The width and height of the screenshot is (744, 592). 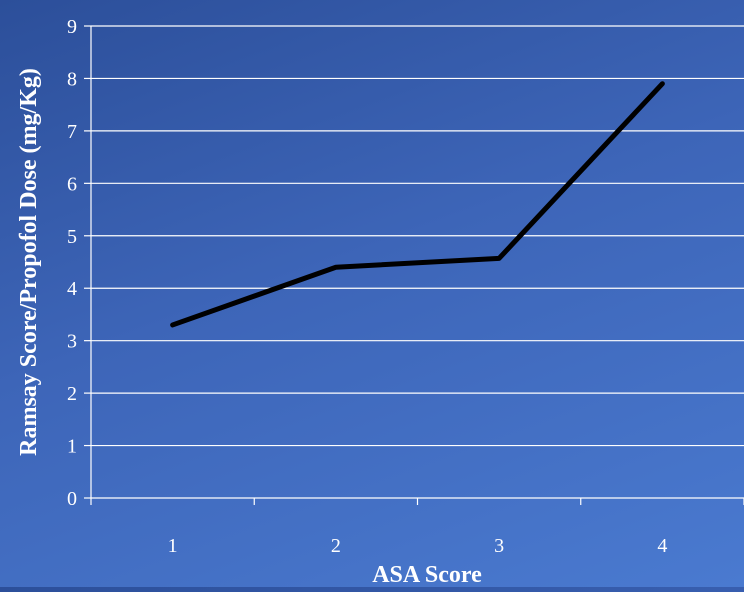 What do you see at coordinates (72, 184) in the screenshot?
I see `y-tick-label-6: 6` at bounding box center [72, 184].